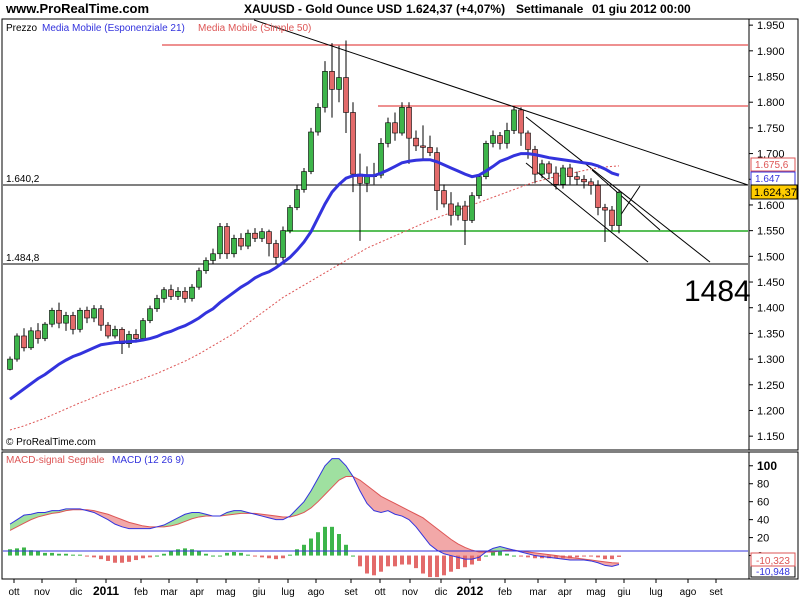 The image size is (800, 600). Describe the element at coordinates (763, 503) in the screenshot. I see `macd-tick-label: 60` at that location.